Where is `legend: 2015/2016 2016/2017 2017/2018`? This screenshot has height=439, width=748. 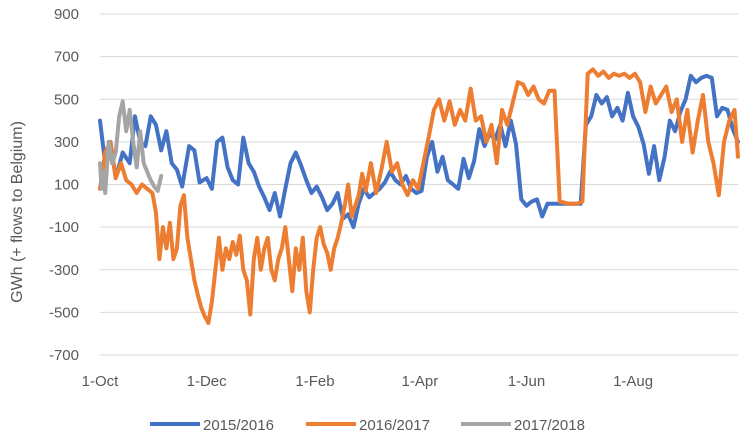
legend: 2015/2016 2016/2017 2017/2018 is located at coordinates (367, 425).